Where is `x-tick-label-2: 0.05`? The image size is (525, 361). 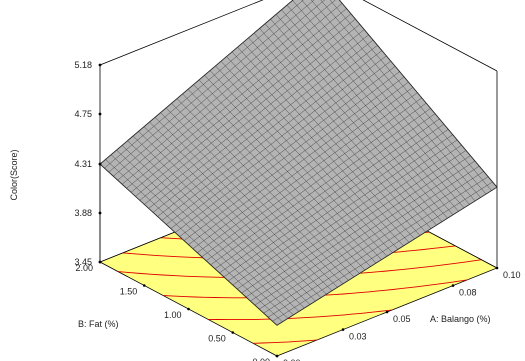
x-tick-label-2: 0.05 is located at coordinates (402, 319).